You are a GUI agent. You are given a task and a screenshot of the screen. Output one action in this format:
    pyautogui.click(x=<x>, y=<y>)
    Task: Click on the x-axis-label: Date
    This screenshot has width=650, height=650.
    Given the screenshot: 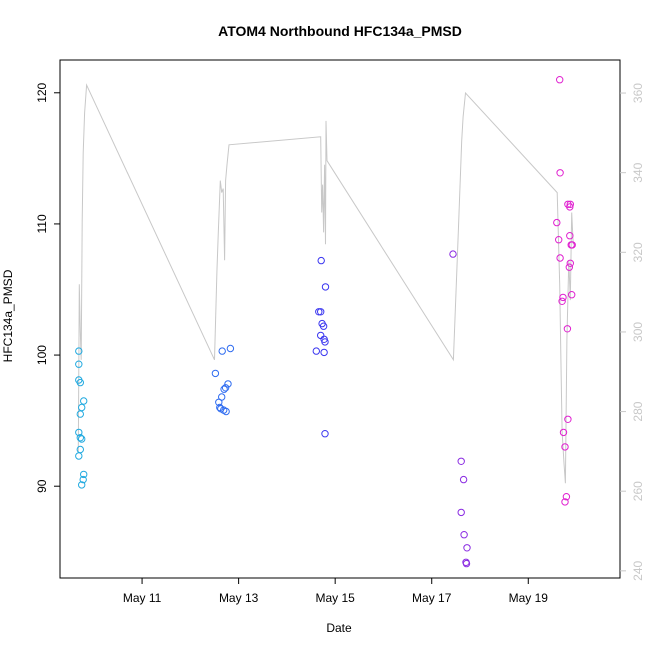 What is the action you would take?
    pyautogui.click(x=339, y=628)
    